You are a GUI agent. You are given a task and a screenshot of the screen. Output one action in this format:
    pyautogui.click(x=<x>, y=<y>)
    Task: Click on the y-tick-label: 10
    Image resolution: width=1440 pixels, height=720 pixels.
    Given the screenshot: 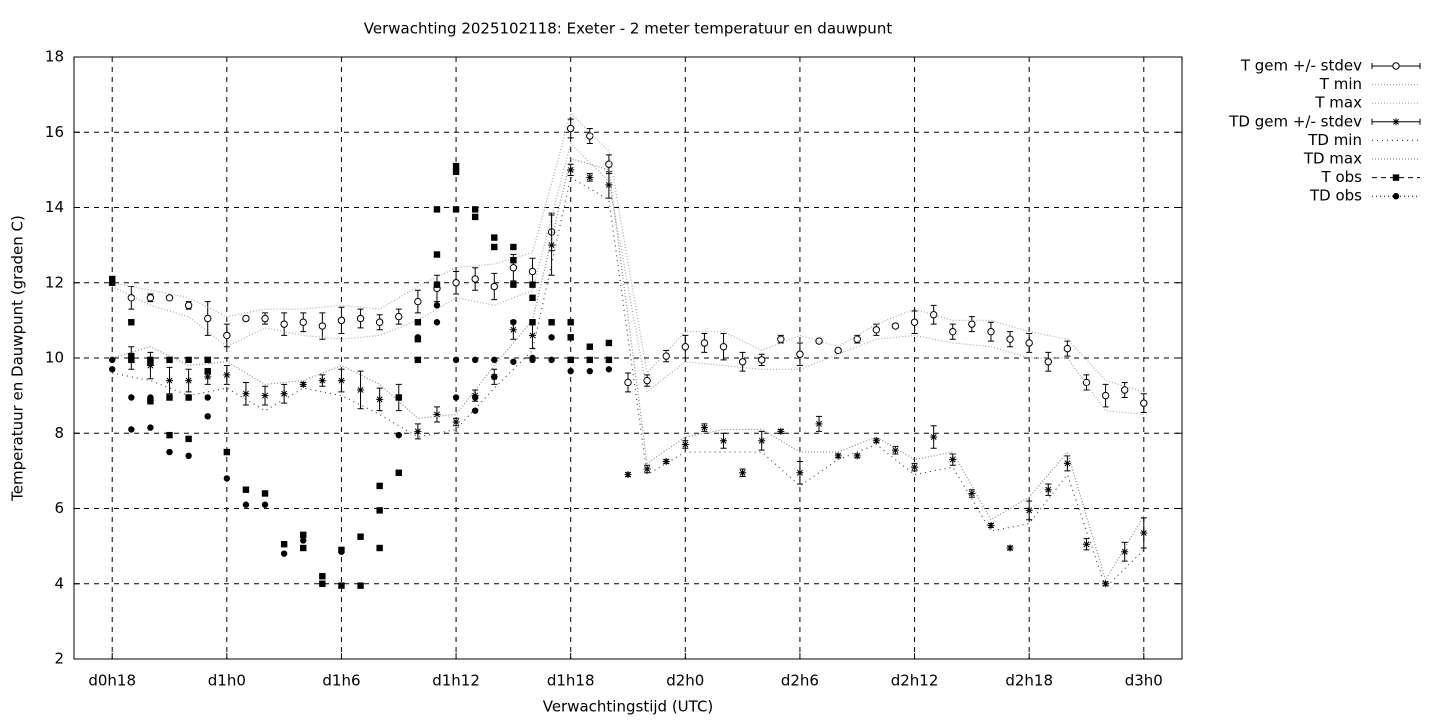 What is the action you would take?
    pyautogui.click(x=54, y=358)
    